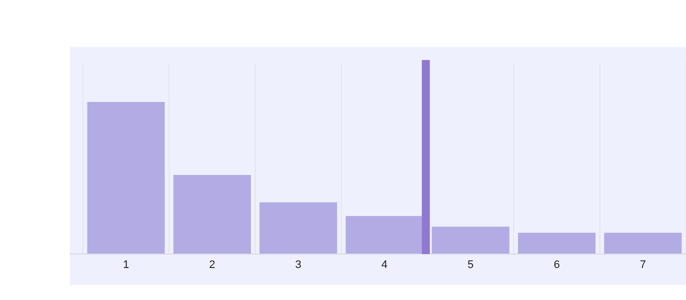  Describe the element at coordinates (298, 265) in the screenshot. I see `x-tick-label: 3` at that location.